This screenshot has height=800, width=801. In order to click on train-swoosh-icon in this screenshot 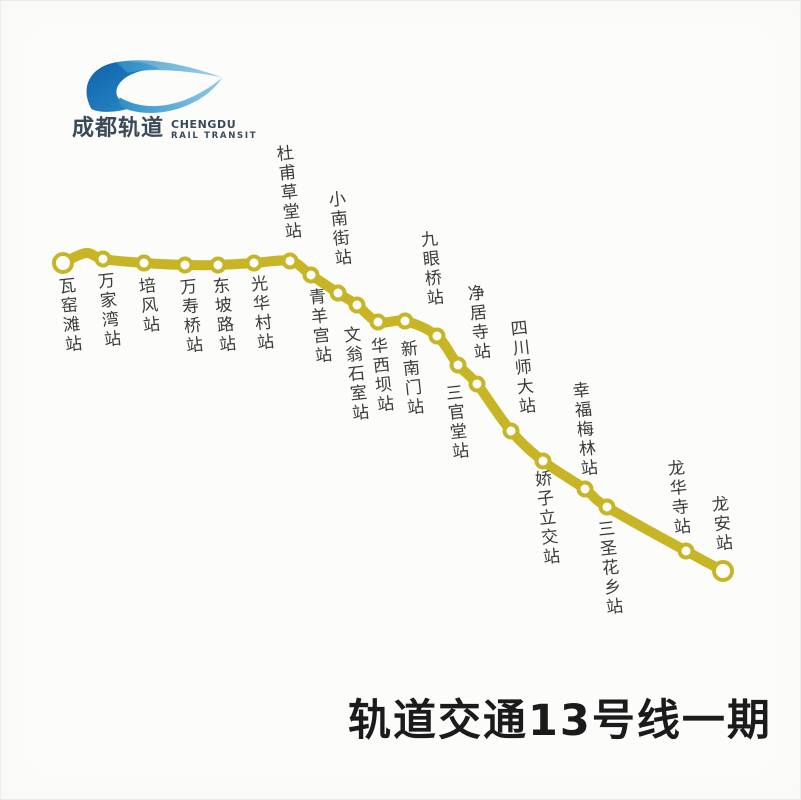, I will do `click(154, 86)`.